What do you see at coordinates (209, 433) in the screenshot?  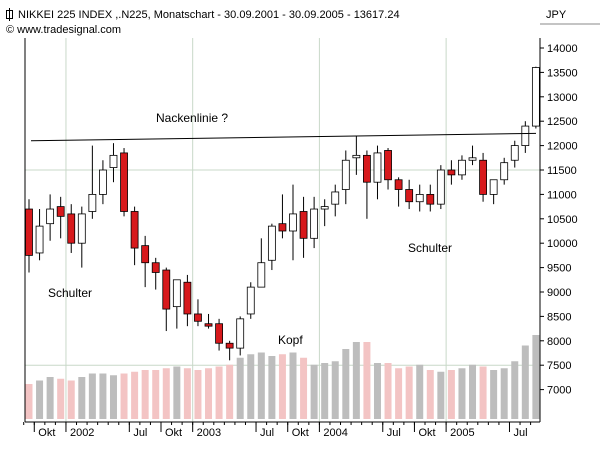 I see `x-tick-label: 2003` at bounding box center [209, 433].